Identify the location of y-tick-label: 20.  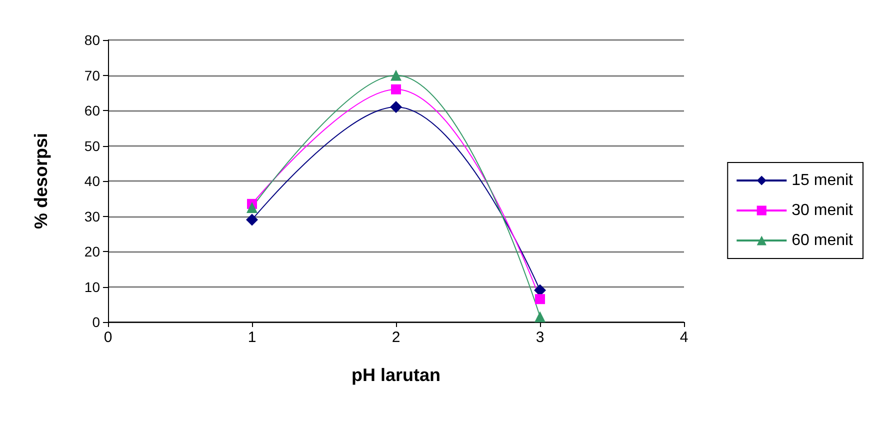
(92, 252).